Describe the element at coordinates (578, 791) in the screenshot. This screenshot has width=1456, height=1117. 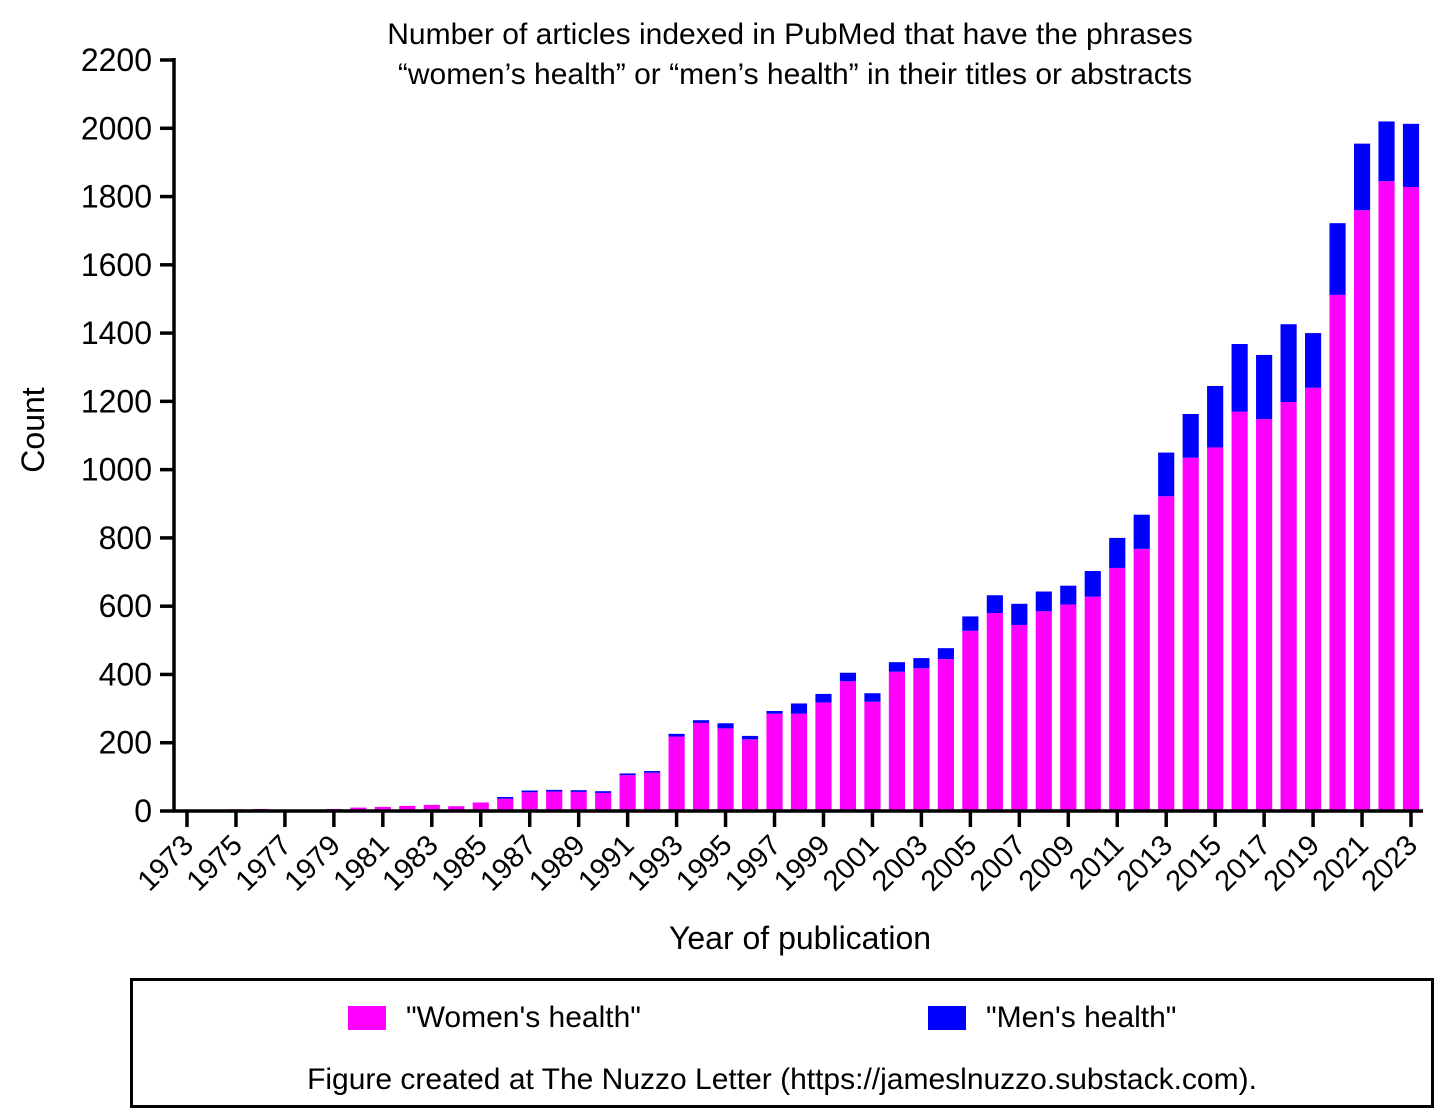
I see `bar-men-1989` at that location.